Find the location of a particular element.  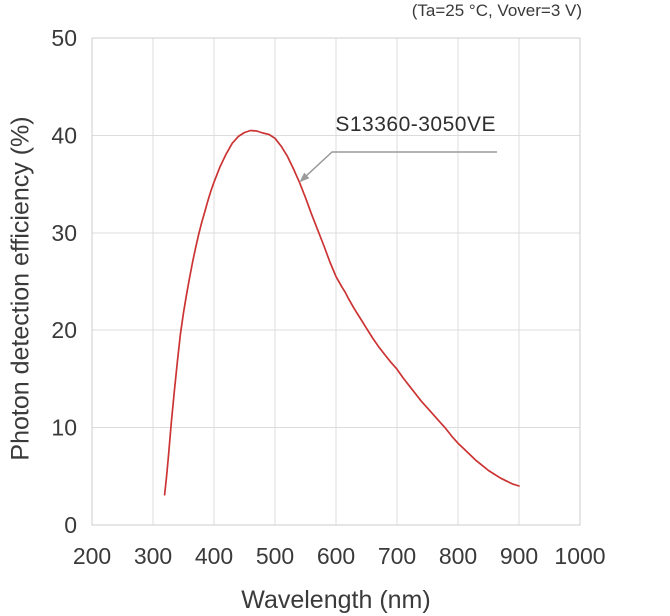

y-tick-label: 0 is located at coordinates (70, 525).